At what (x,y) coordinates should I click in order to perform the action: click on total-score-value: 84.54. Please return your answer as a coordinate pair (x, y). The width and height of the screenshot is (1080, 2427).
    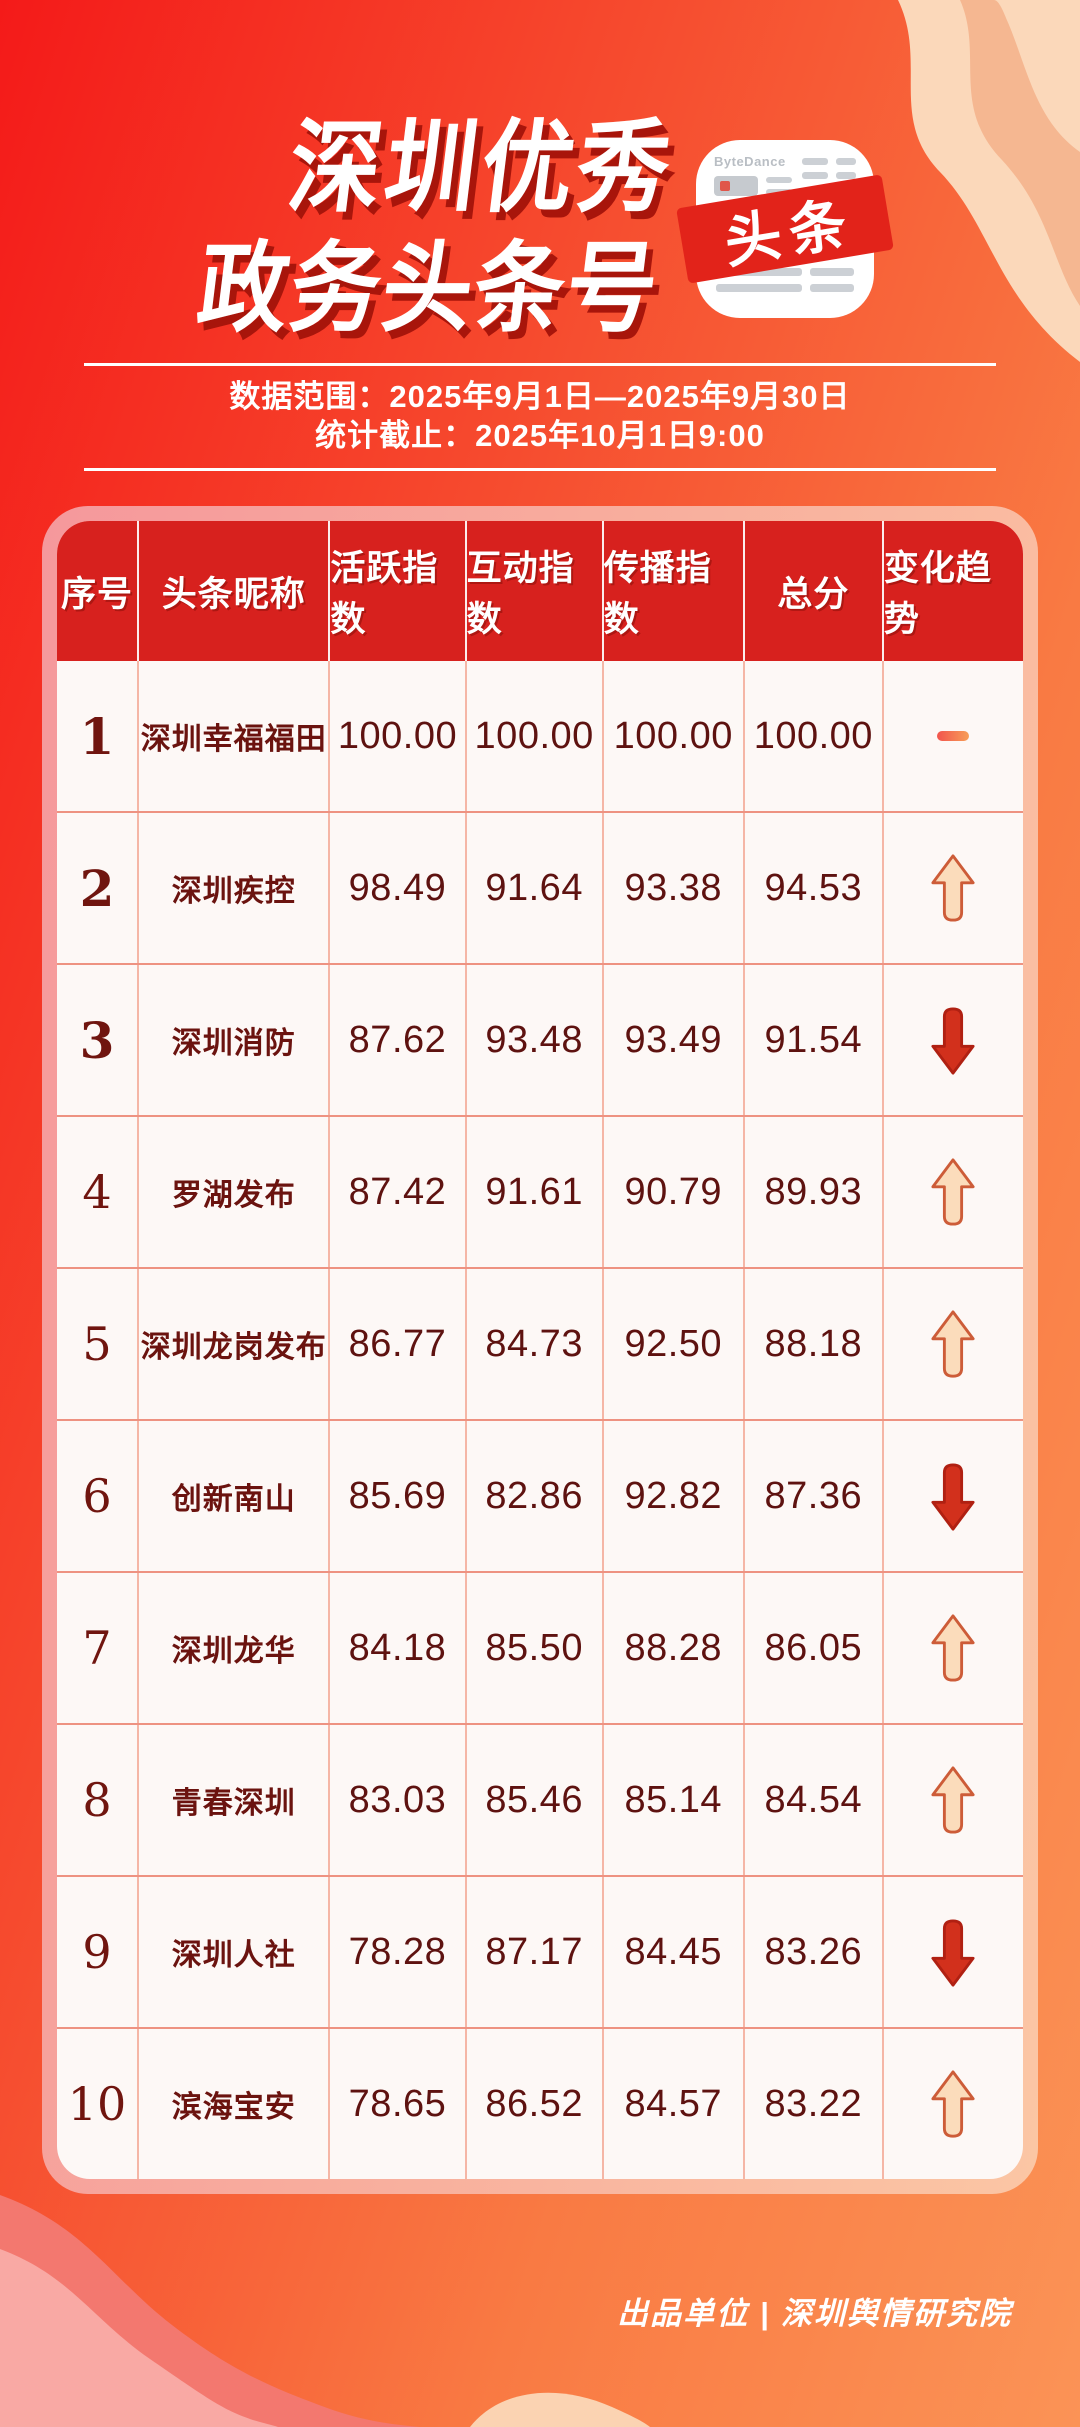
    Looking at the image, I should click on (813, 1799).